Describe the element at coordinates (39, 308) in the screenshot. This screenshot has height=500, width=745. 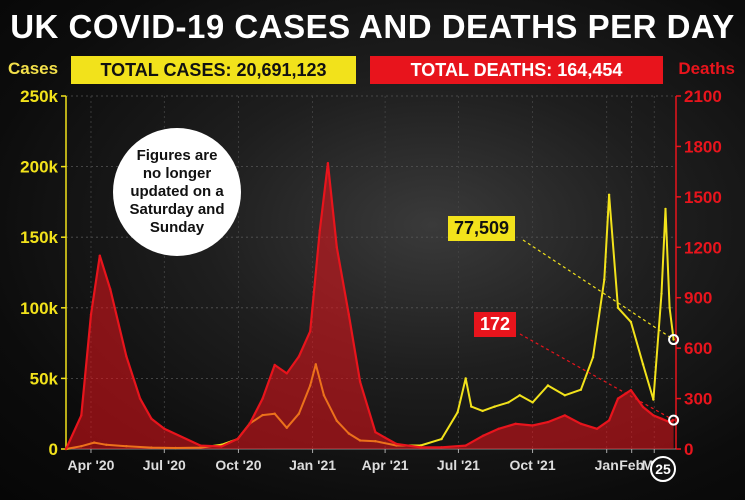
I see `cases-tick-label: 100k` at that location.